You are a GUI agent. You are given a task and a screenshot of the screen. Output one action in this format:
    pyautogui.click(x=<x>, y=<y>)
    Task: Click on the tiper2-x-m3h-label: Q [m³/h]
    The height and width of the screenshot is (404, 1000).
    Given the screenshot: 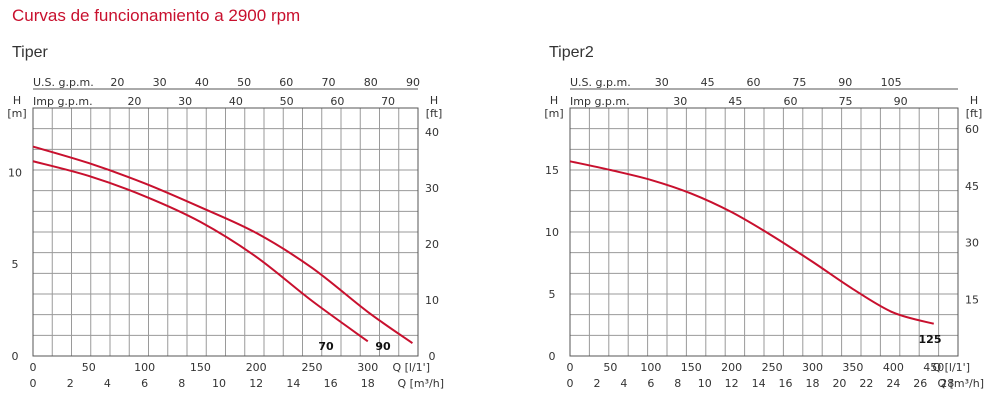 What is the action you would take?
    pyautogui.click(x=960, y=383)
    